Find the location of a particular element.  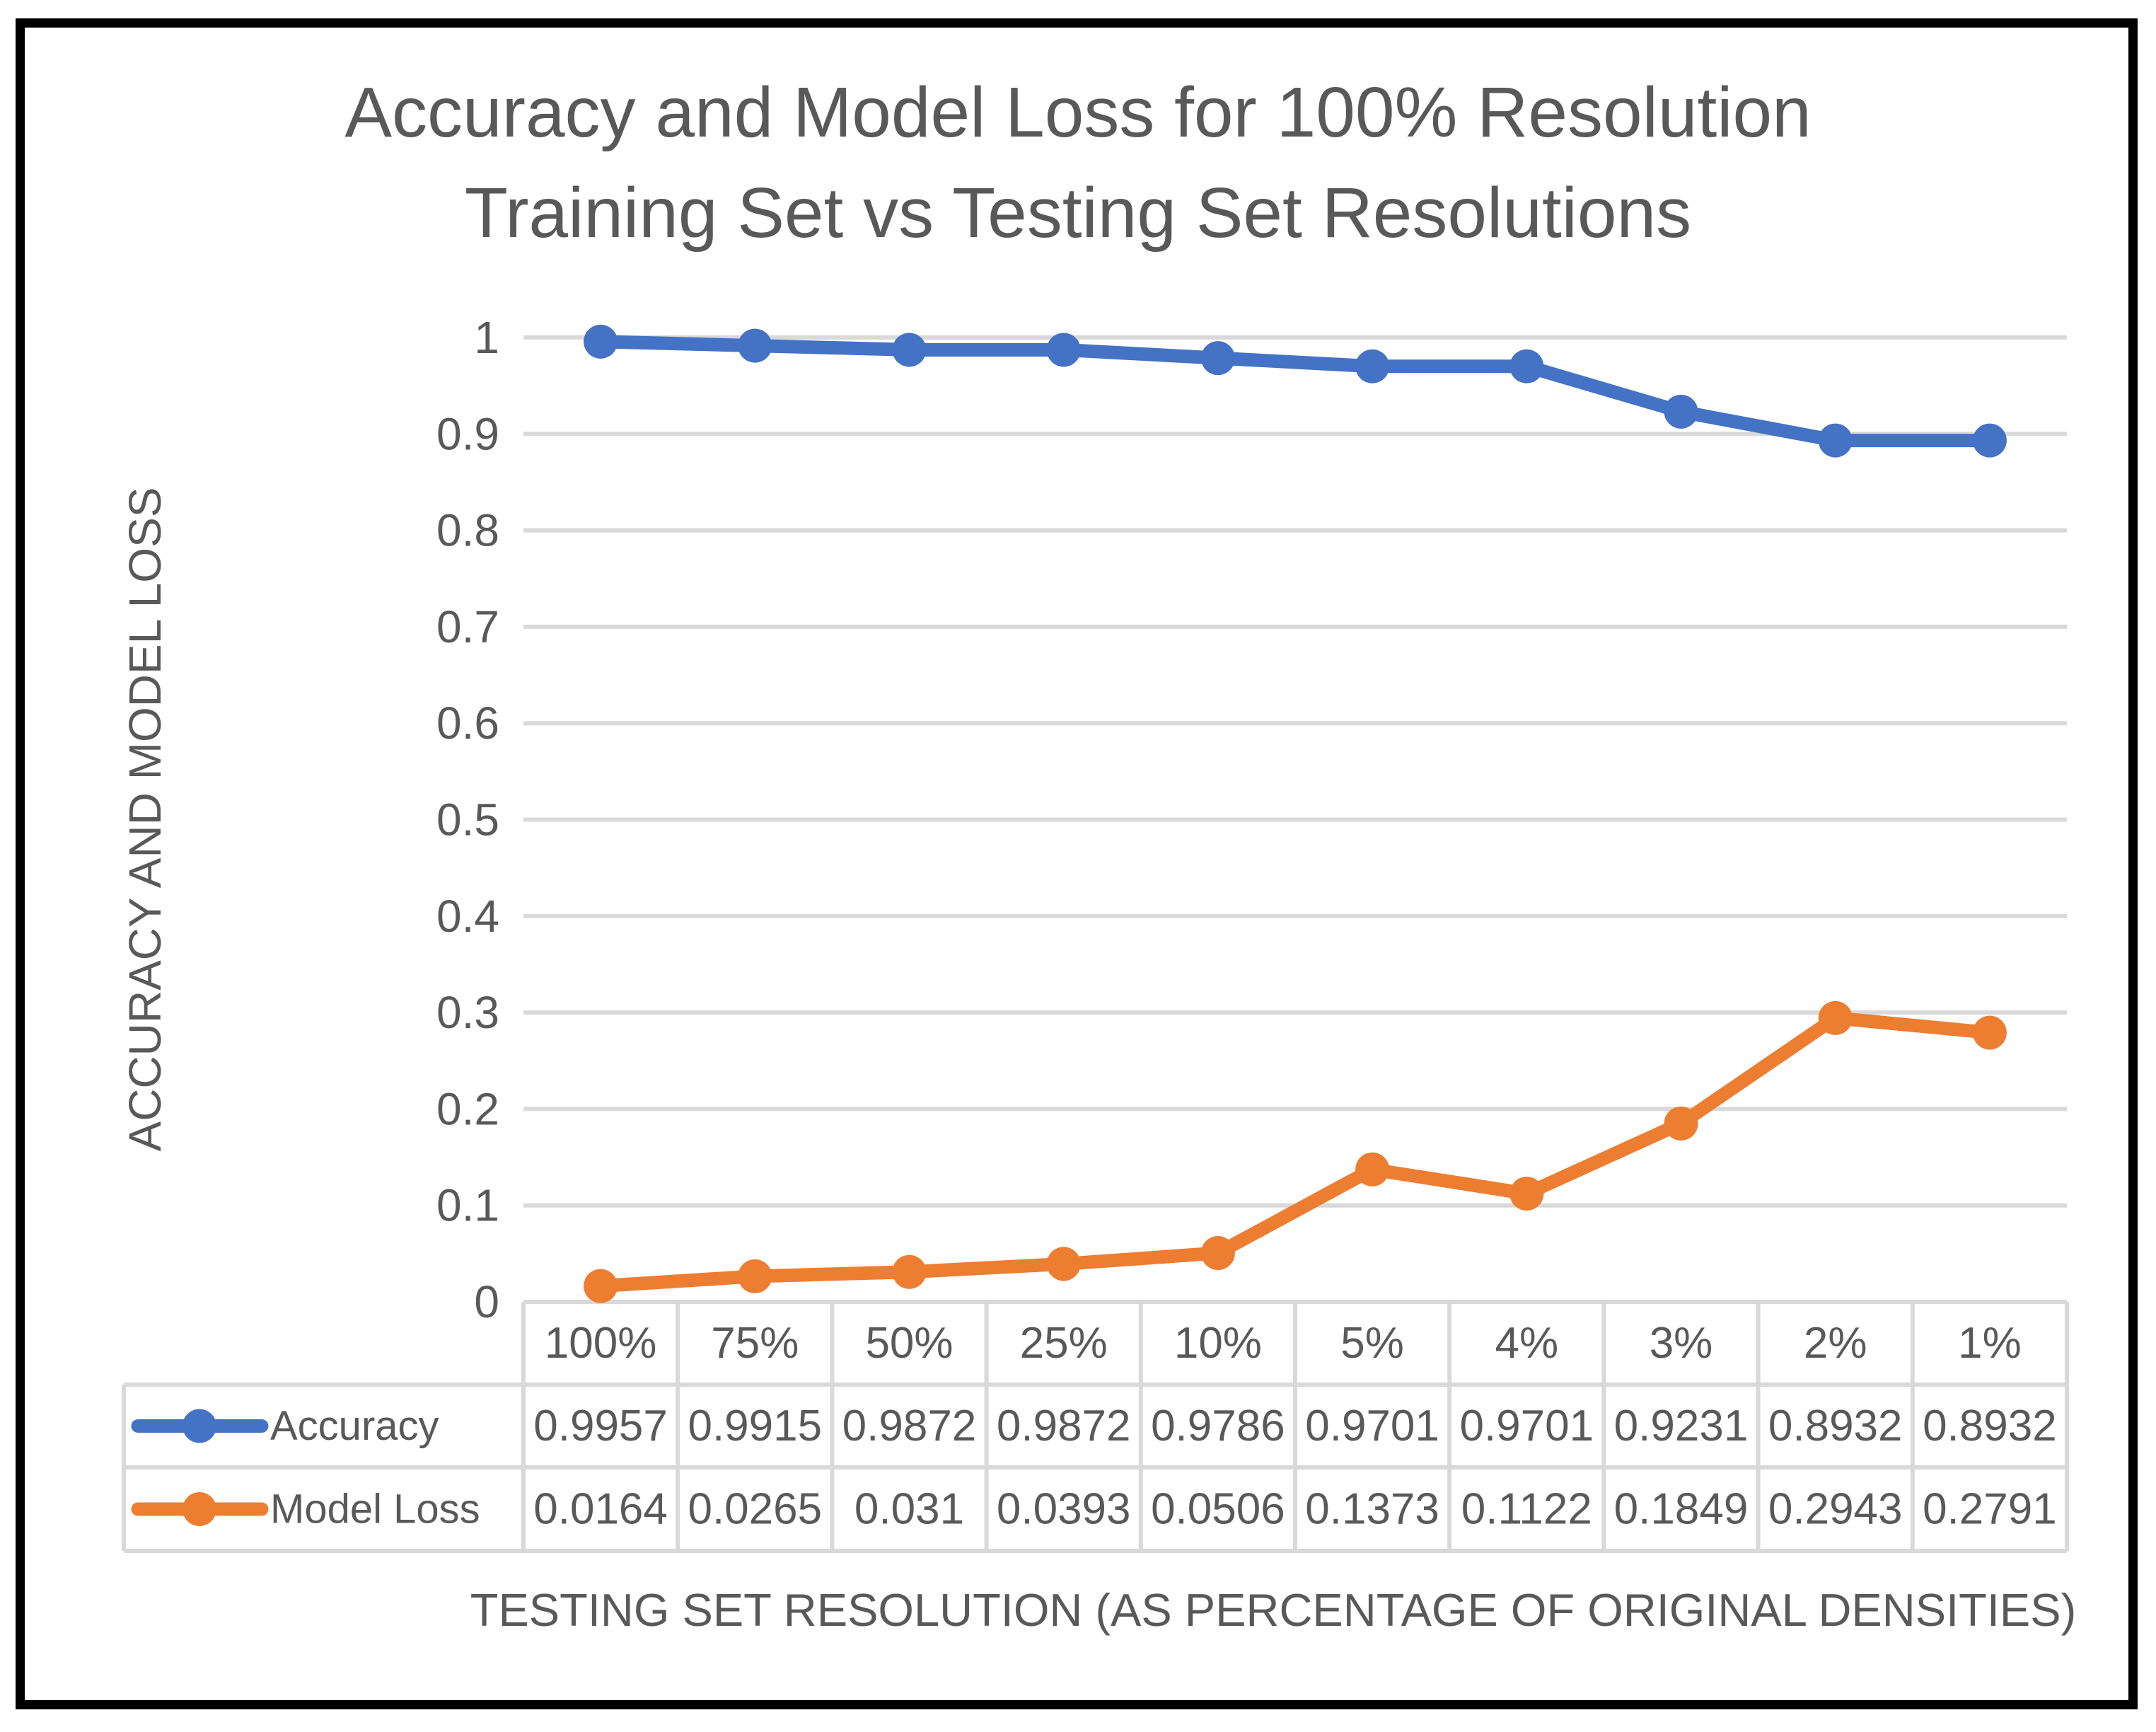

table-value: 0.0393 is located at coordinates (1064, 1510).